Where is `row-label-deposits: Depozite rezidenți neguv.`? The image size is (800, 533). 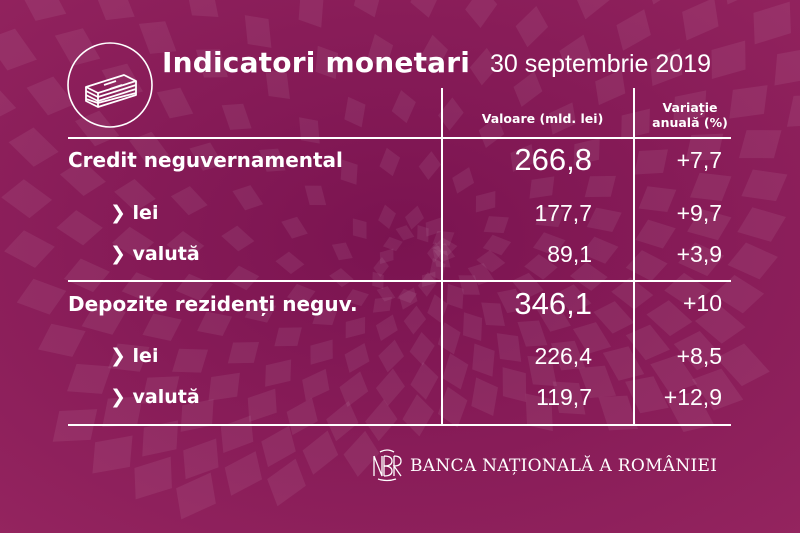
row-label-deposits: Depozite rezidenți neguv. is located at coordinates (213, 304).